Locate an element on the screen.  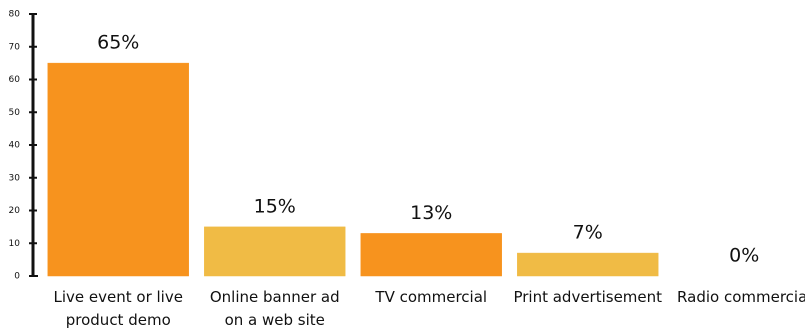
x-tick-label: TV commercial is located at coordinates (431, 297).